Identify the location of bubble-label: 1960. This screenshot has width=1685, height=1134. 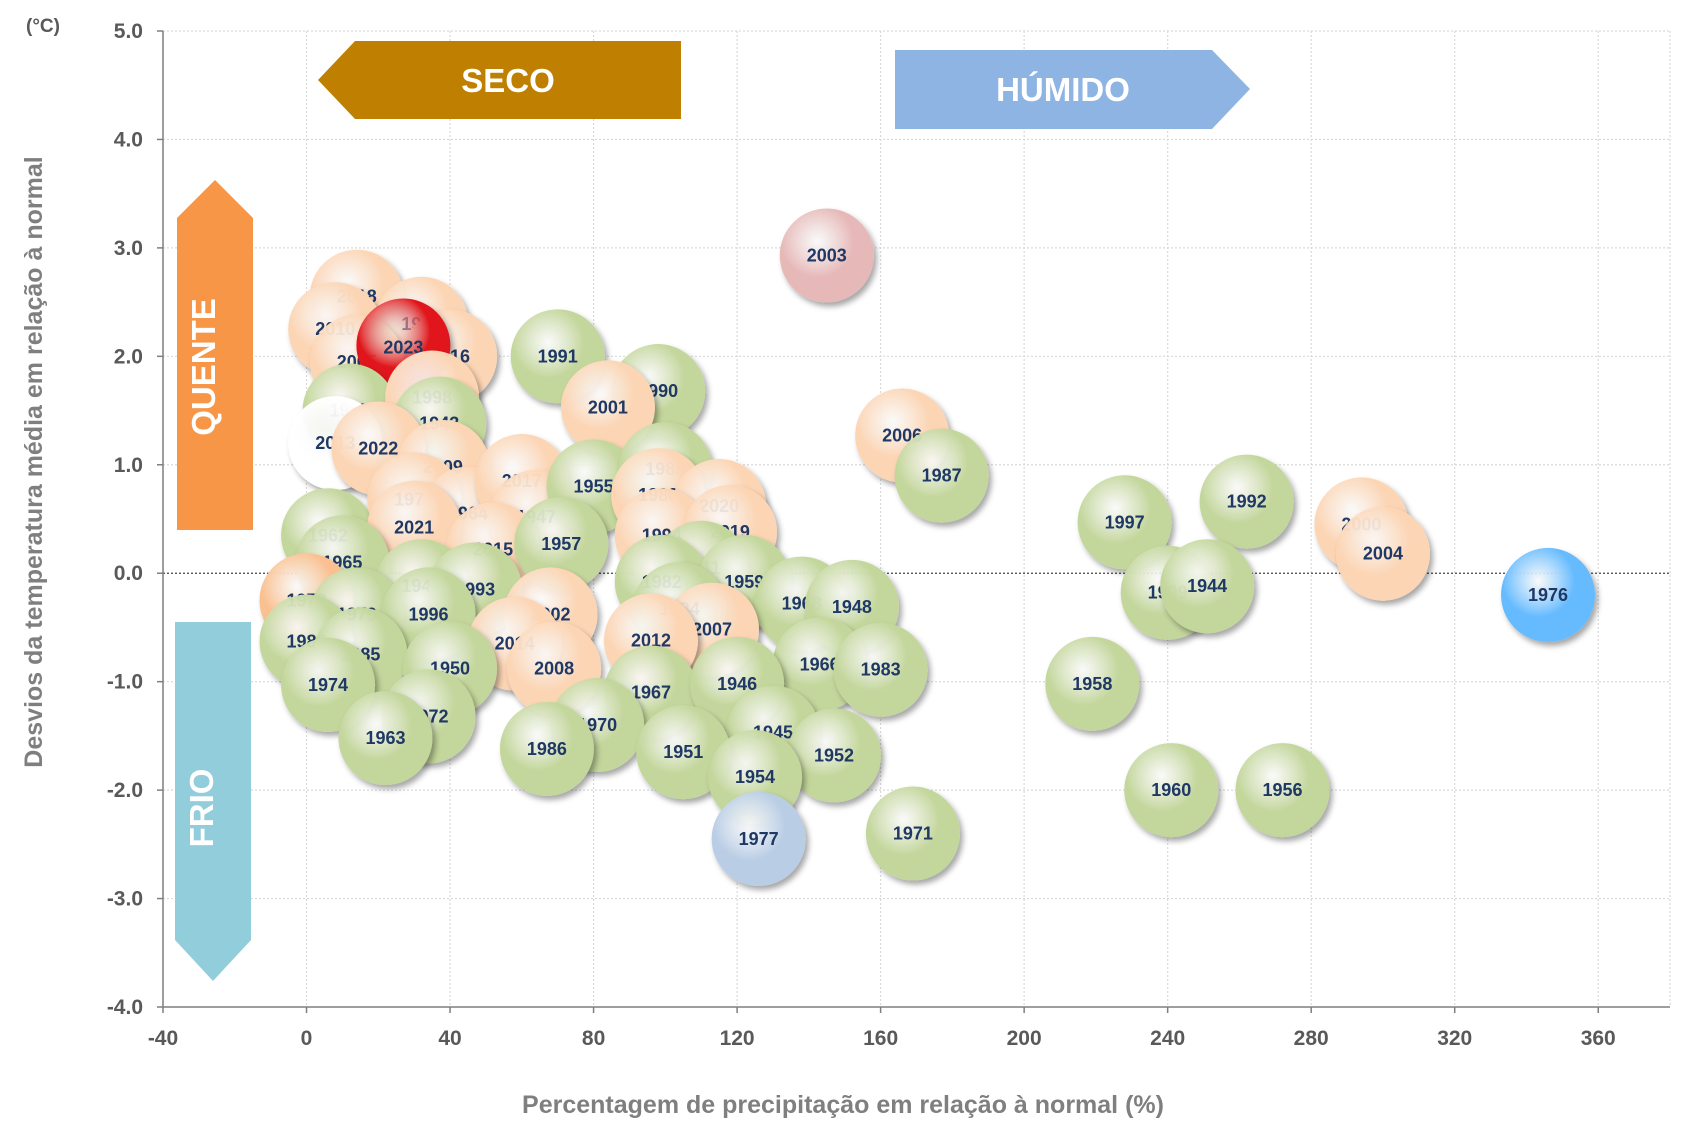
(1171, 790).